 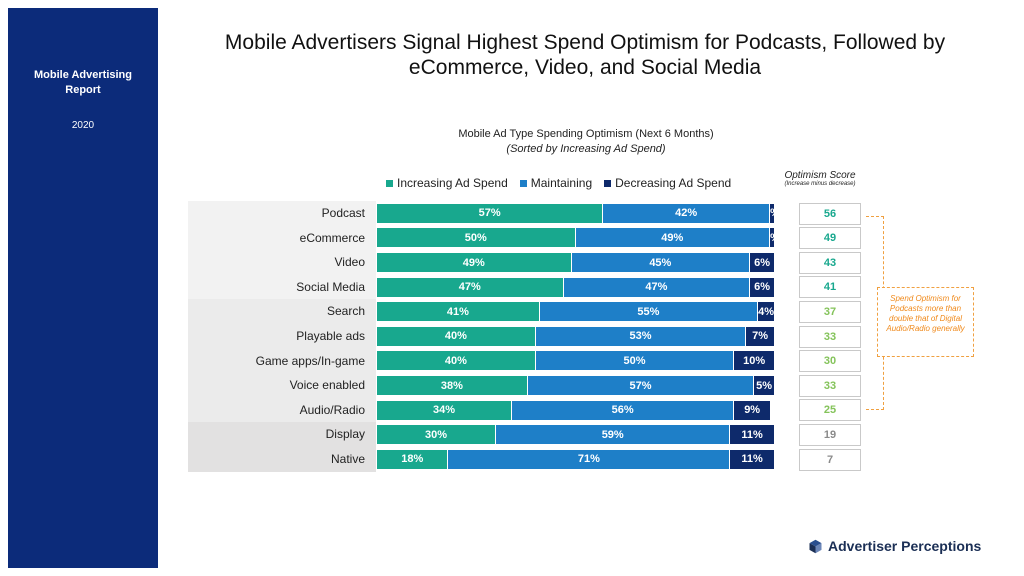 I want to click on bar-row: 34% 56% 9%, so click(x=575, y=410).